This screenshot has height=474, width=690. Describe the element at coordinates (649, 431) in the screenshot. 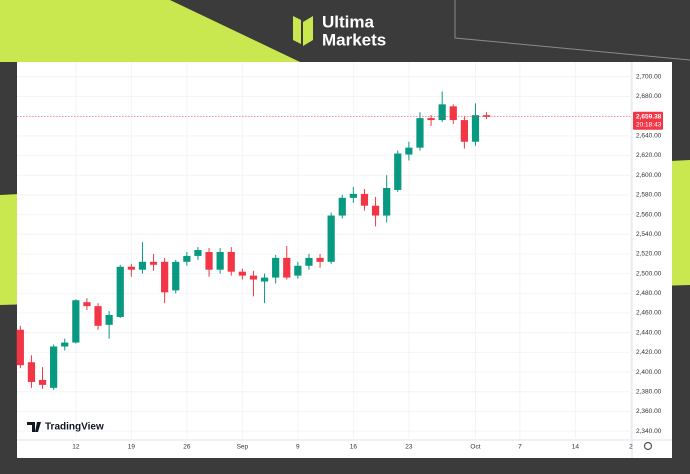

I see `y-tick-label: 2,340.00` at that location.